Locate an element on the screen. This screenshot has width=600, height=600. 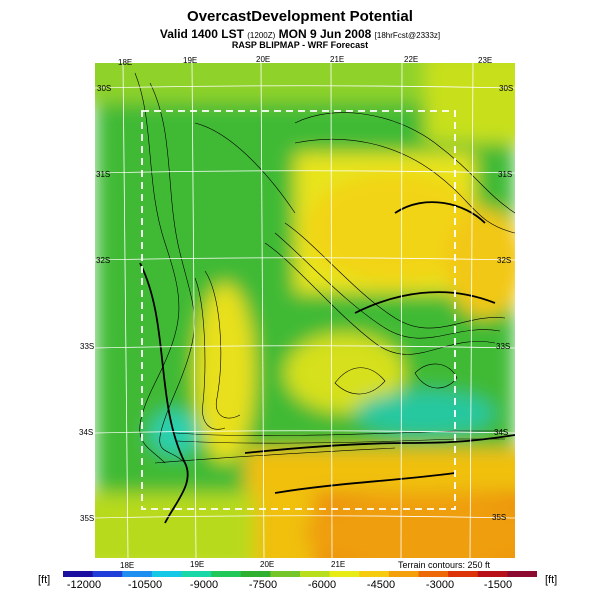
colorbar-tick: -6000 is located at coordinates (322, 585).